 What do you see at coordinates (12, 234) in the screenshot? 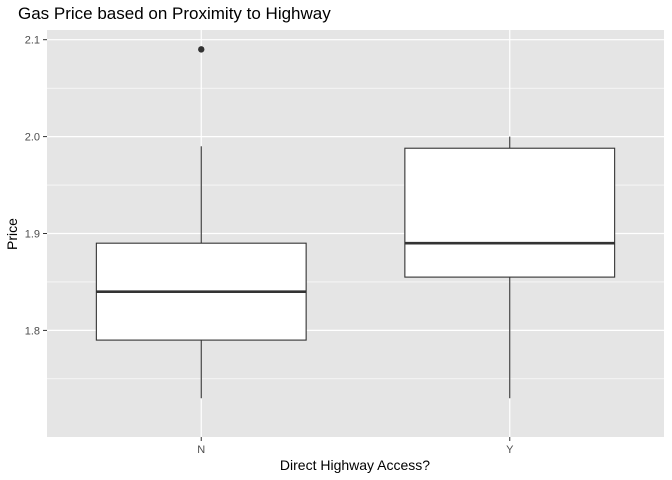
I see `y-axis-title: Price` at bounding box center [12, 234].